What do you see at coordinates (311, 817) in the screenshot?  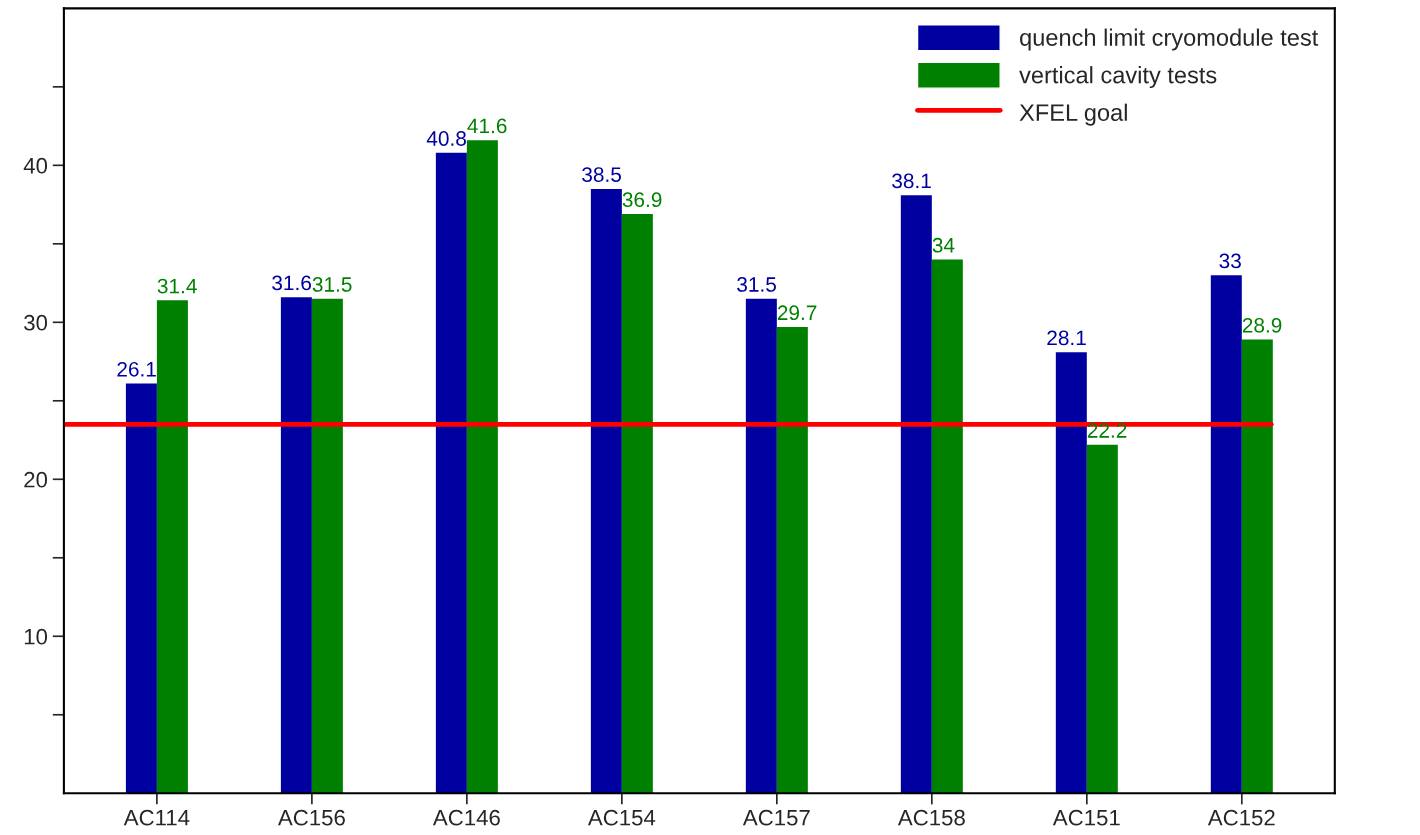 I see `x-tick-label: AC156` at bounding box center [311, 817].